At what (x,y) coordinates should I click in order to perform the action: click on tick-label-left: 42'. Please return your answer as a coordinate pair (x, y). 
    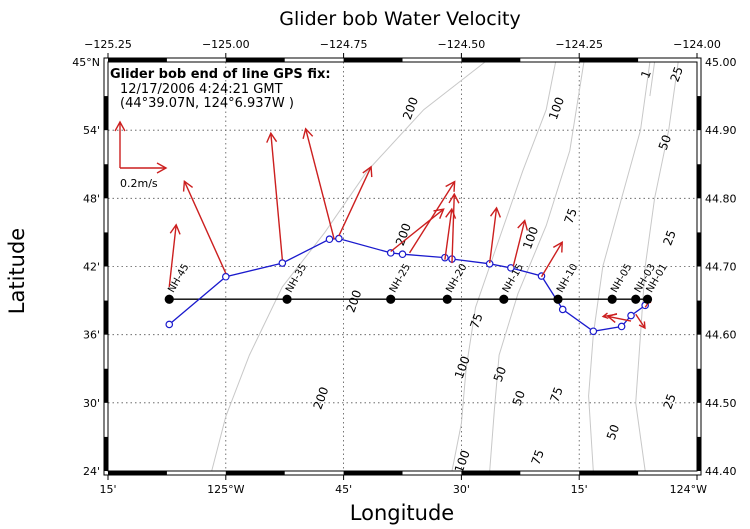
    Looking at the image, I should click on (91, 267).